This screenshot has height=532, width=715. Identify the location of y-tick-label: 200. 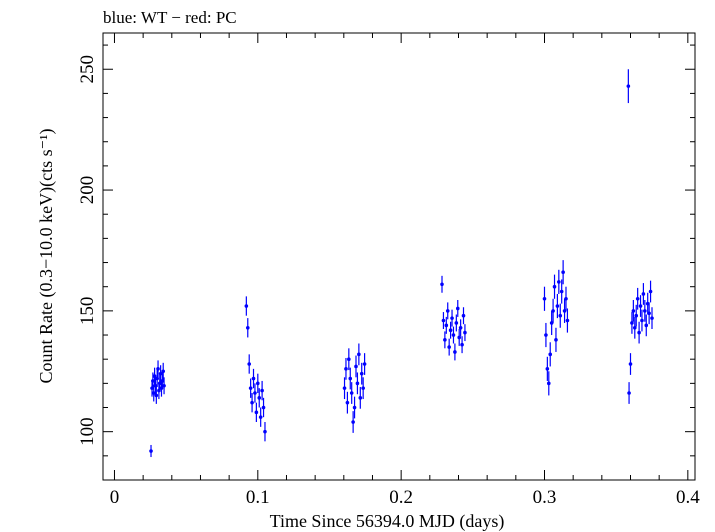
(87, 190).